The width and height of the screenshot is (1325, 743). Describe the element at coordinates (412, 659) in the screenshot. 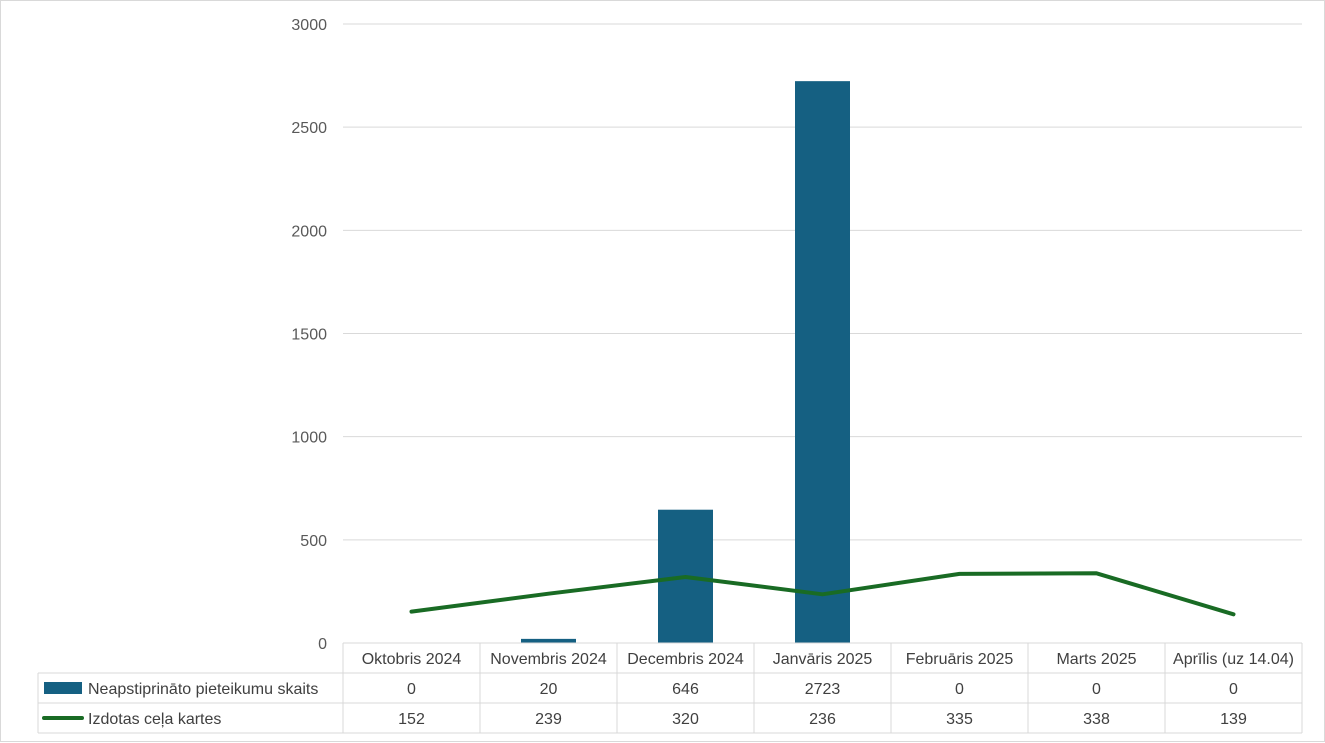

I see `category-label: Oktobris 2024` at that location.